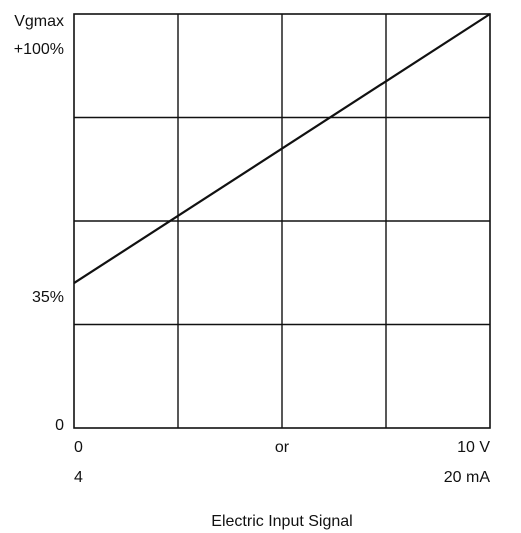  What do you see at coordinates (281, 521) in the screenshot?
I see `x-axis-title: Electric Input Signal` at bounding box center [281, 521].